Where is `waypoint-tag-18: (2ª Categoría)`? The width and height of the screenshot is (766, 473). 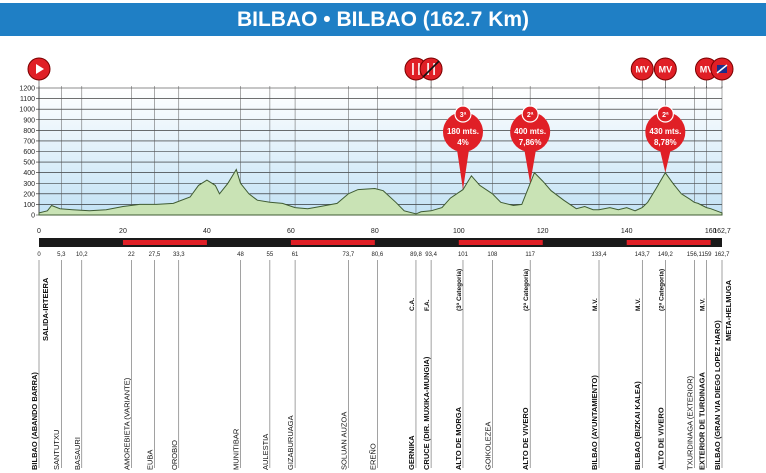 waypoint-tag-18: (2ª Categoría) is located at coordinates (661, 290).